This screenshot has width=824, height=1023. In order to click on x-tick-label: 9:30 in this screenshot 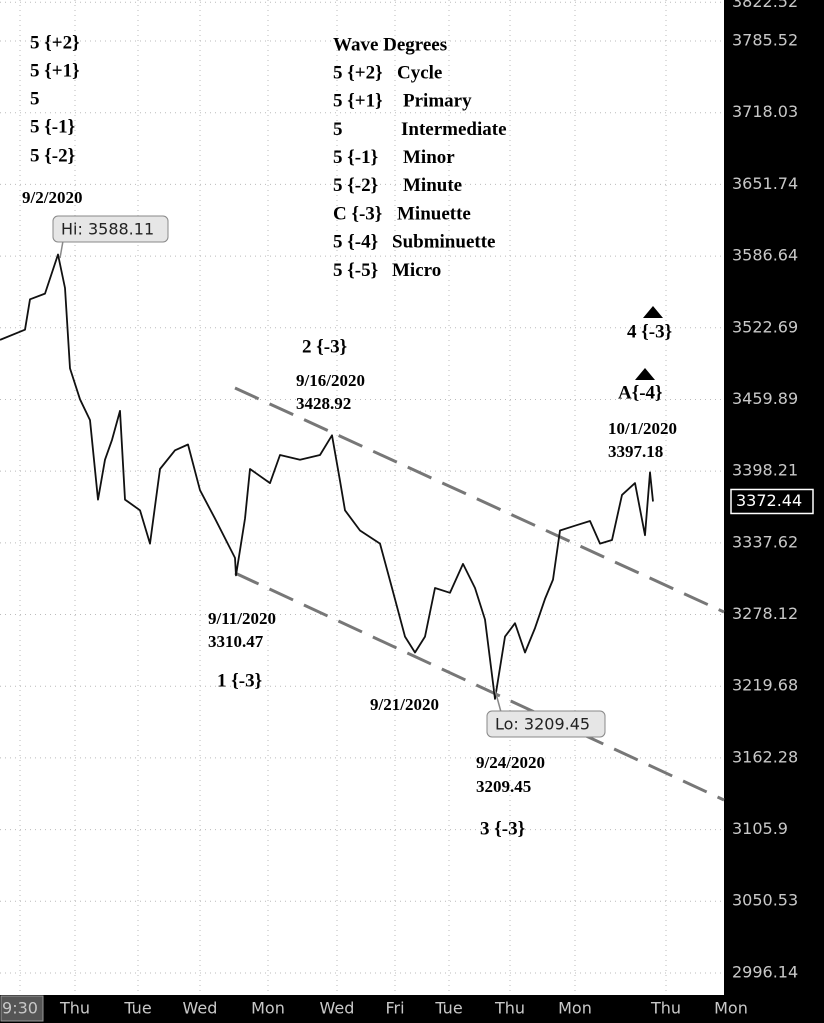, I will do `click(20, 1008)`.